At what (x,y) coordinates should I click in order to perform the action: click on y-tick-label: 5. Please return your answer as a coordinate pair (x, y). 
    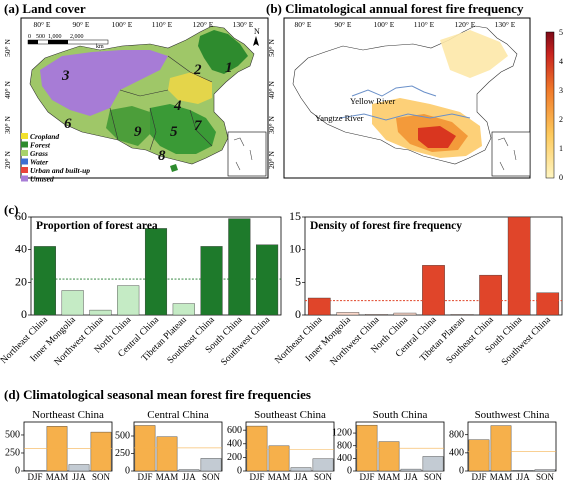
    Looking at the image, I should click on (298, 281).